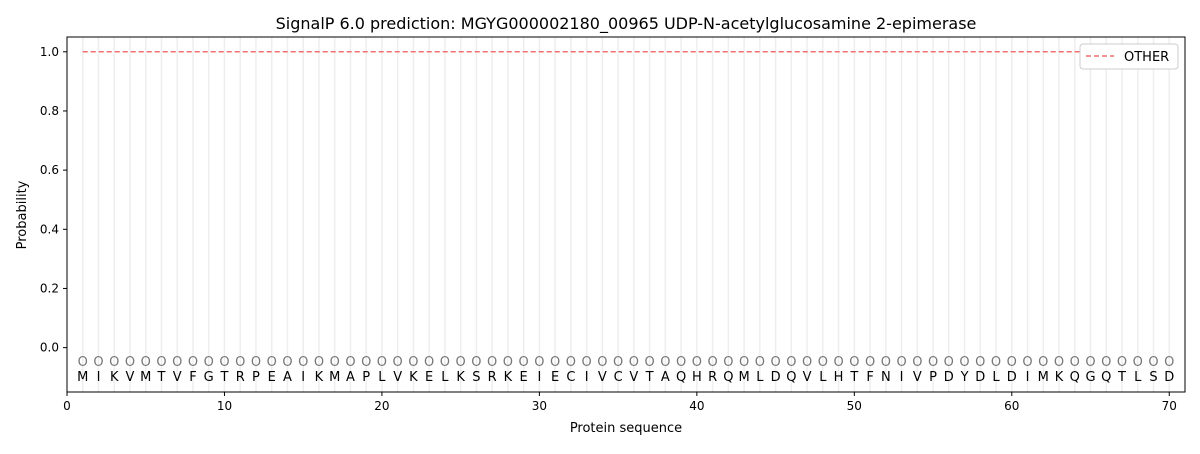 The height and width of the screenshot is (454, 1200). I want to click on residue-label: G, so click(1090, 377).